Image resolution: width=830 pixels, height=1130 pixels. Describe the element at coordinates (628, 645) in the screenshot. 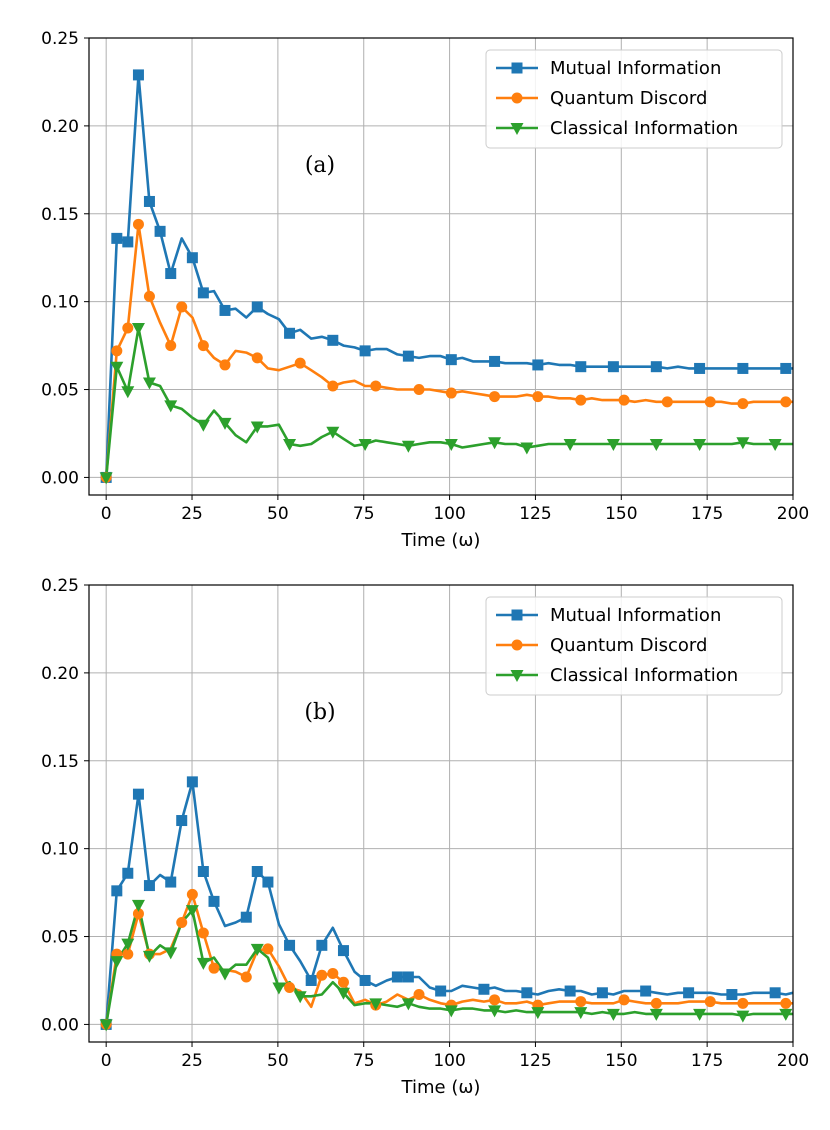

I see `quantum-discord-legend-label: Quantum Discord` at that location.